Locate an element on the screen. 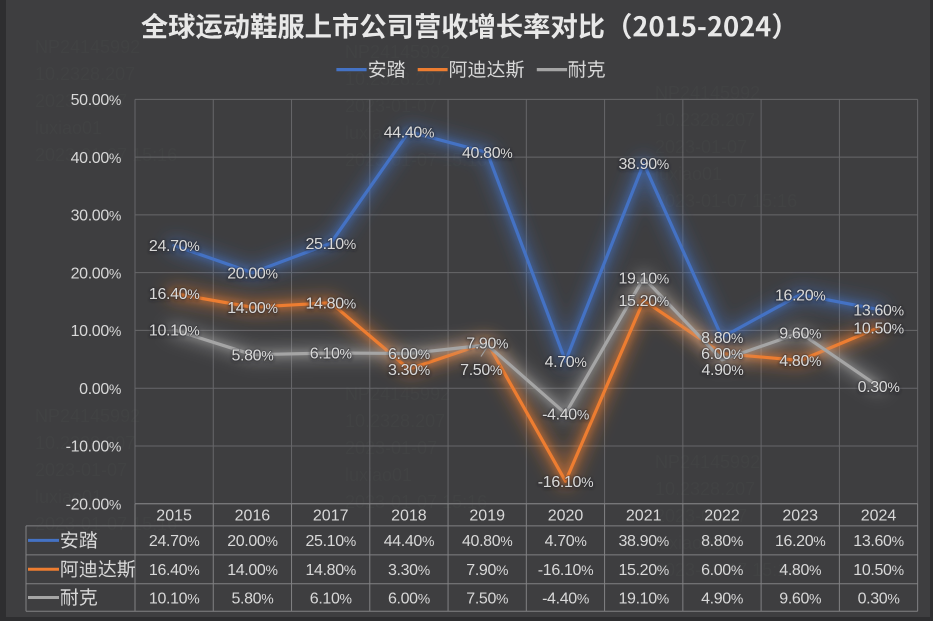  svg-text: 2017 is located at coordinates (331, 516).